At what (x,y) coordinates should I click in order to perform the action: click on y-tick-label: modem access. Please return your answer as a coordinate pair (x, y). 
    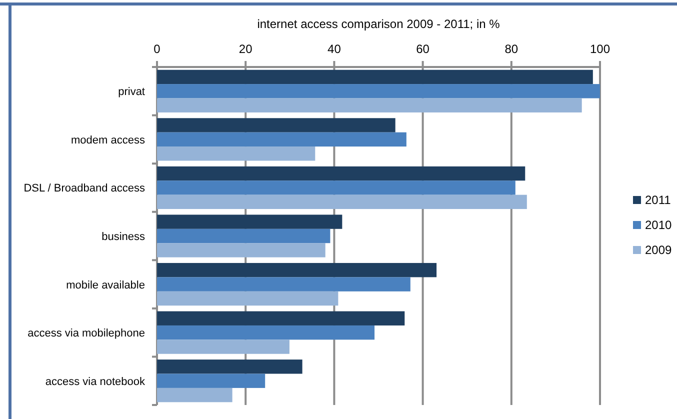
    Looking at the image, I should click on (108, 140).